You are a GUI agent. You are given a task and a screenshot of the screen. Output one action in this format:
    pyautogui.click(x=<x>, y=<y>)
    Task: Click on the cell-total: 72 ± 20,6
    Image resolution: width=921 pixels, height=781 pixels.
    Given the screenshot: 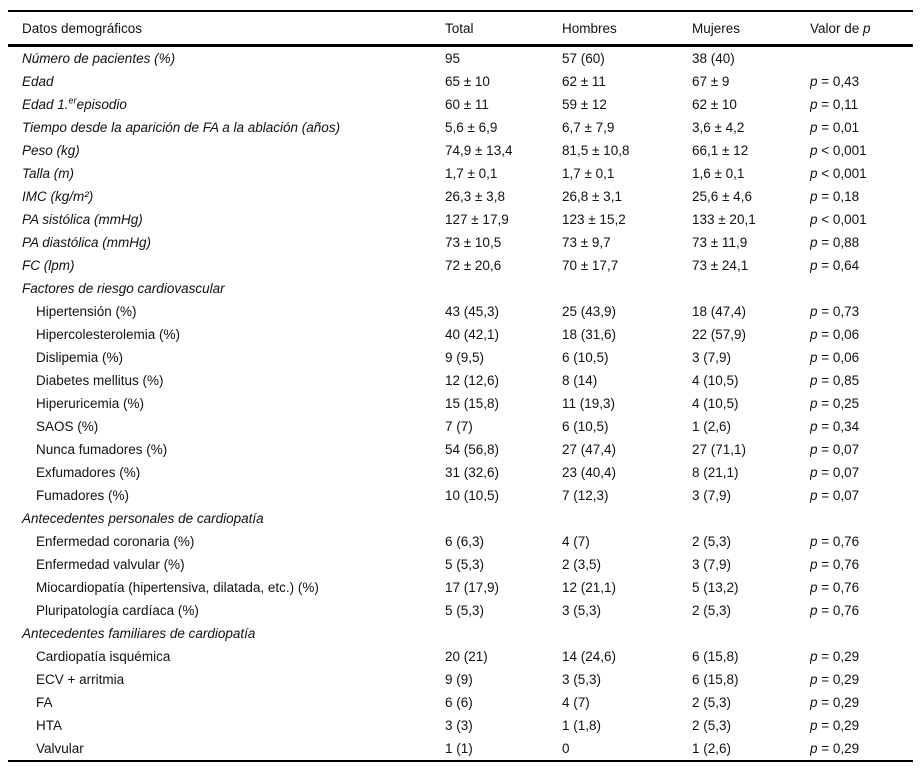 What is the action you would take?
    pyautogui.click(x=473, y=265)
    